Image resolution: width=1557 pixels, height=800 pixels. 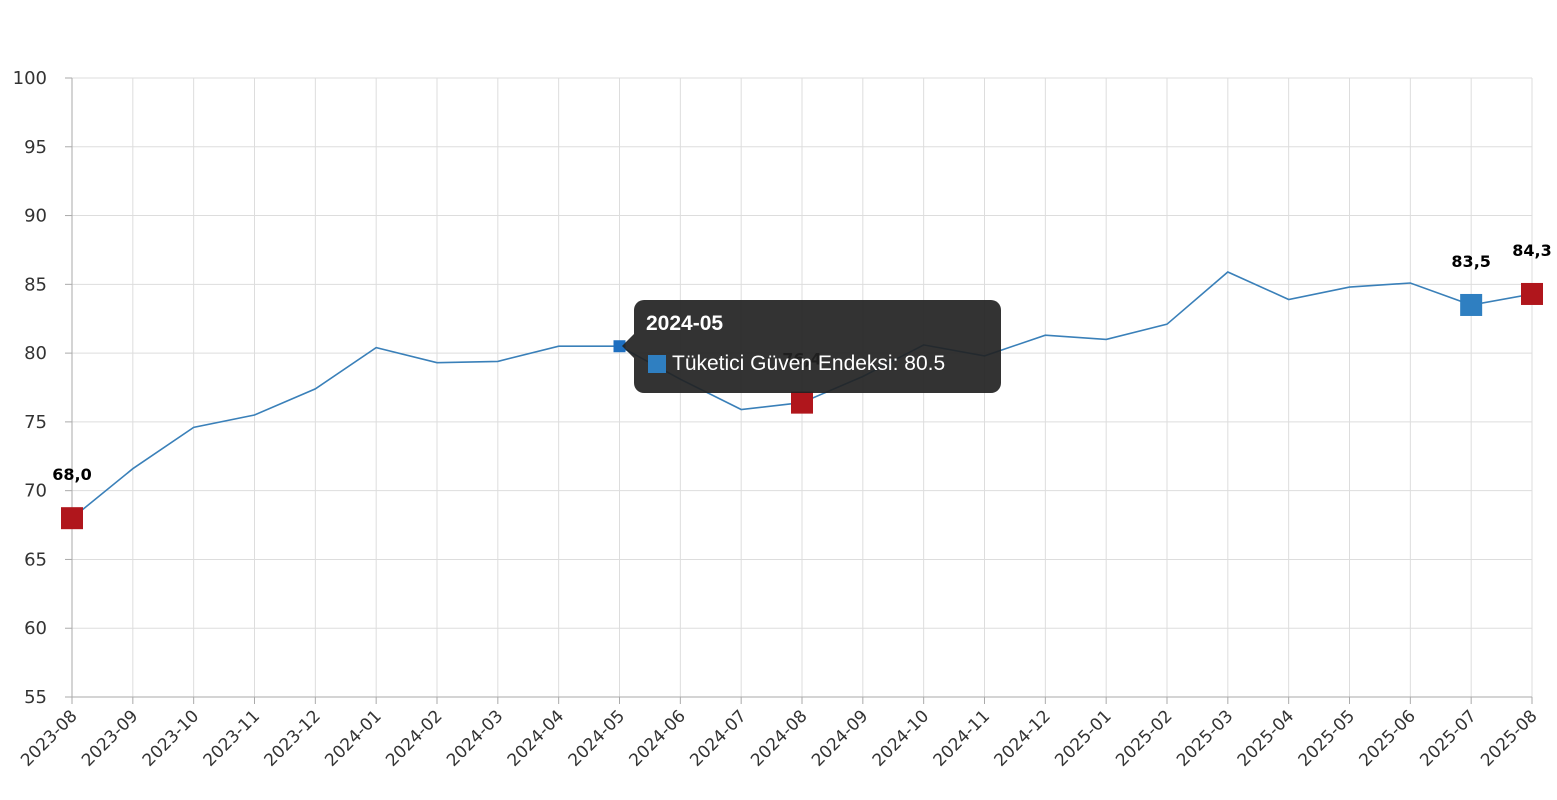 What do you see at coordinates (1144, 738) in the screenshot?
I see `x-tick-label: 2025-02` at bounding box center [1144, 738].